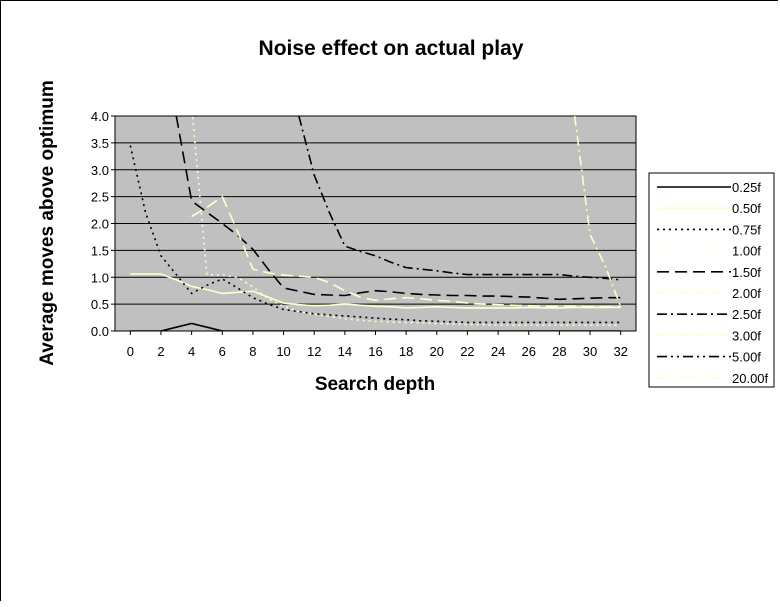  I want to click on y-tick-label: 1.5, so click(100, 250).